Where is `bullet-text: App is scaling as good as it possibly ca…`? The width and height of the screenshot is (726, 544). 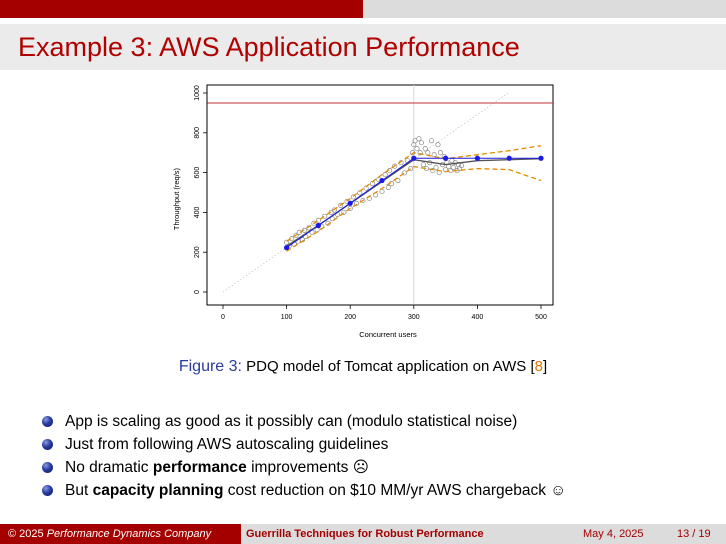
bullet-text: App is scaling as good as it possibly ca… is located at coordinates (291, 421).